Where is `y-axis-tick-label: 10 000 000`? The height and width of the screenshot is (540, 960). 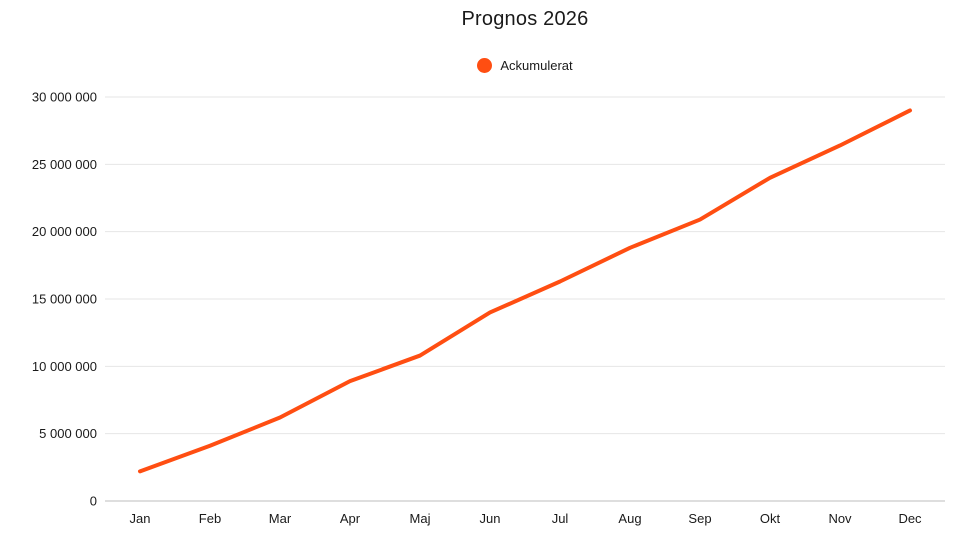
y-axis-tick-label: 10 000 000 is located at coordinates (64, 366).